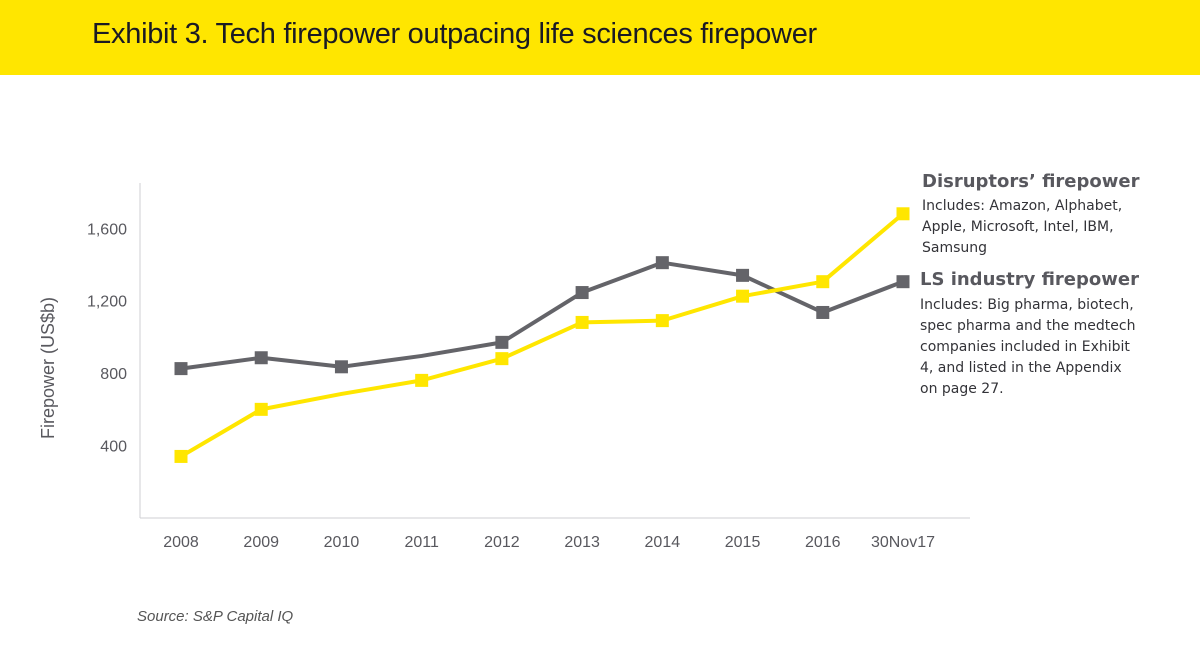 The width and height of the screenshot is (1200, 650). What do you see at coordinates (582, 542) in the screenshot?
I see `x-tick-label: 2013` at bounding box center [582, 542].